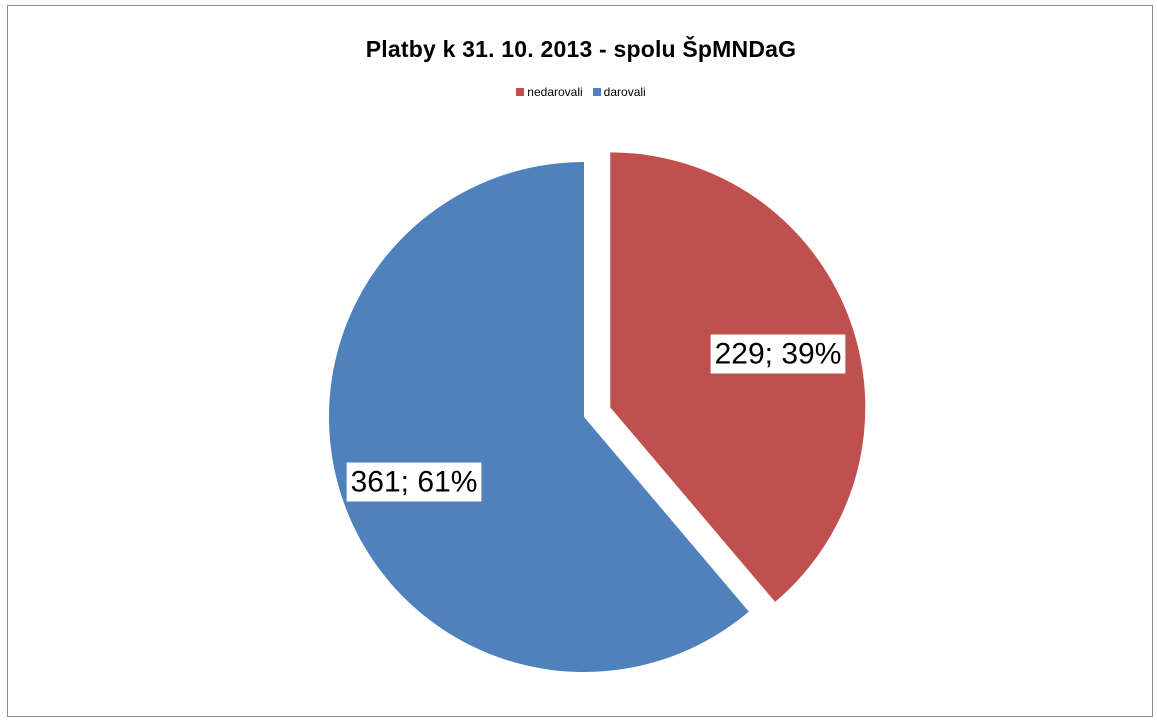  What do you see at coordinates (624, 92) in the screenshot?
I see `legend-label-darovali: darovali` at bounding box center [624, 92].